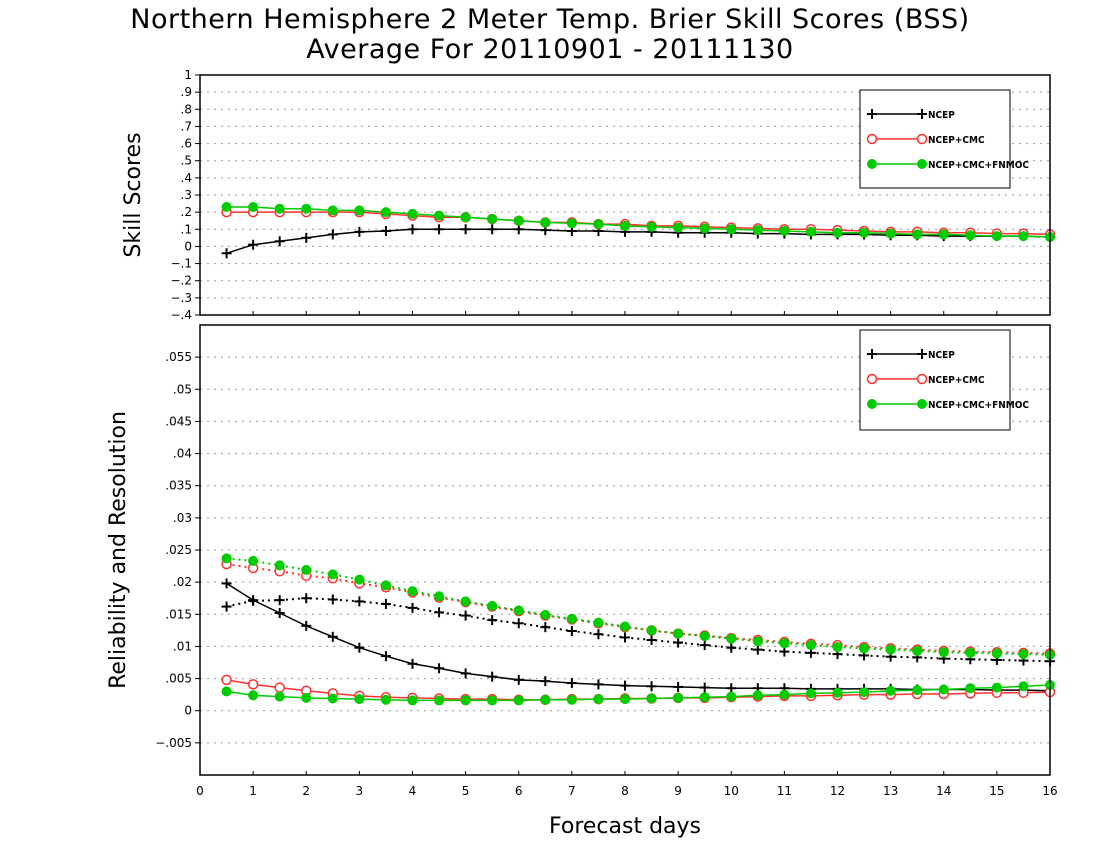 The image size is (1100, 850). Describe the element at coordinates (173, 743) in the screenshot. I see `y-tick-label: −.005` at that location.